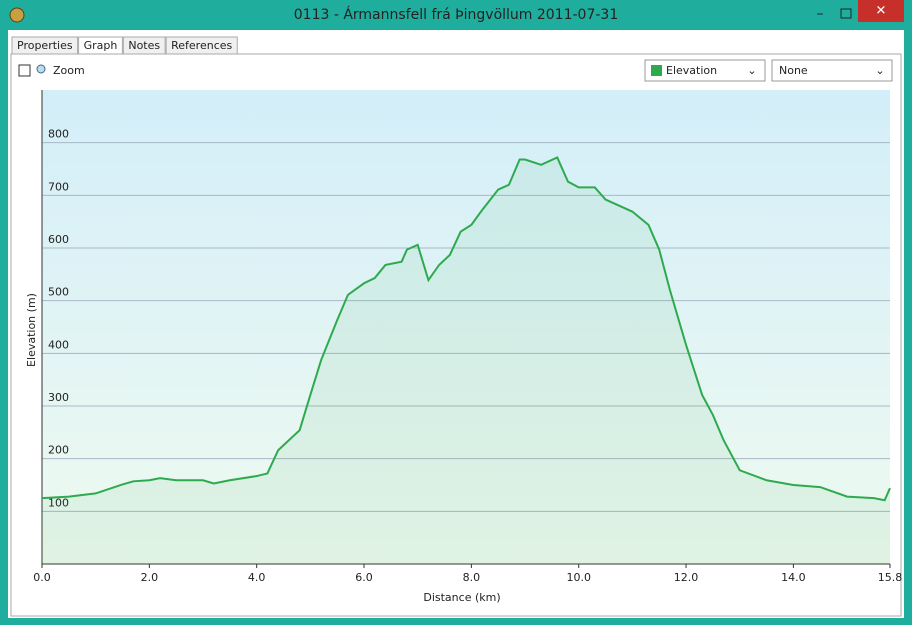 This screenshot has width=912, height=629. Describe the element at coordinates (832, 70) in the screenshot. I see `second-dropdown` at that location.